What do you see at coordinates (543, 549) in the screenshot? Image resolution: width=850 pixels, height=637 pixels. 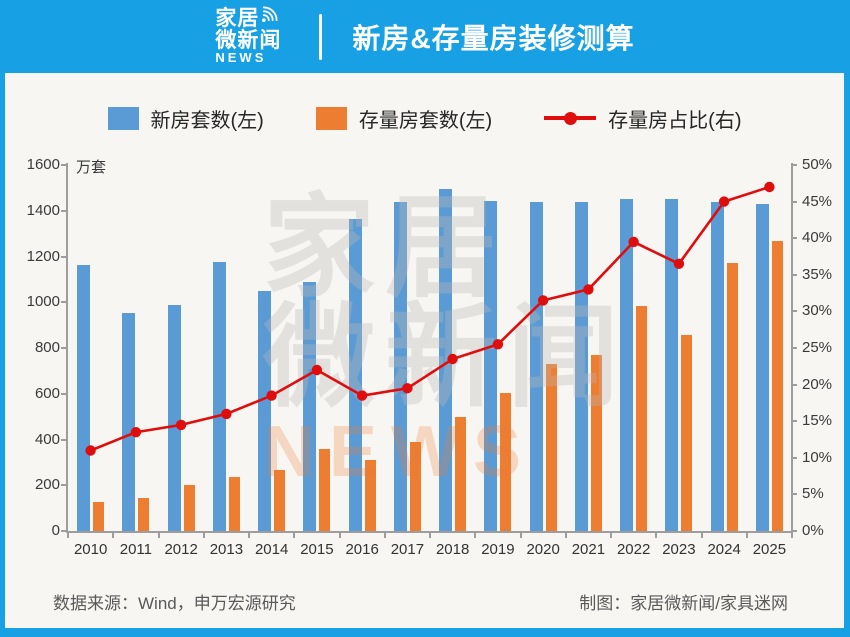 I see `x-axis-label: 2020` at bounding box center [543, 549].